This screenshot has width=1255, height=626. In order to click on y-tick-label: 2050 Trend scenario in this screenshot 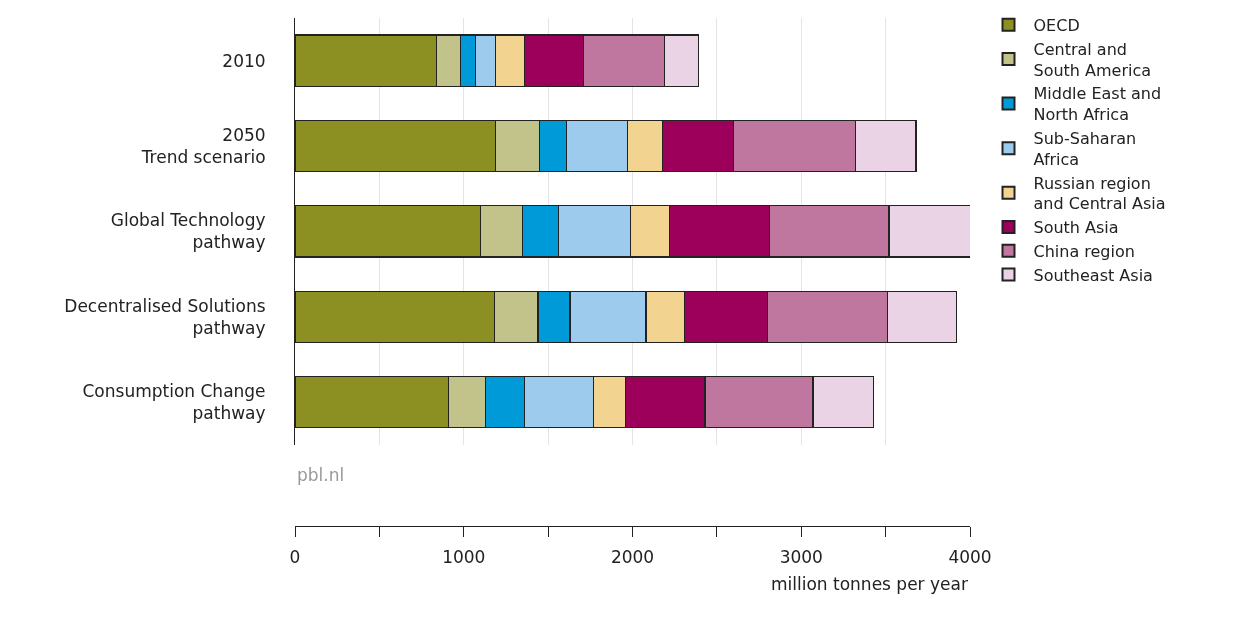, I will do `click(203, 146)`.